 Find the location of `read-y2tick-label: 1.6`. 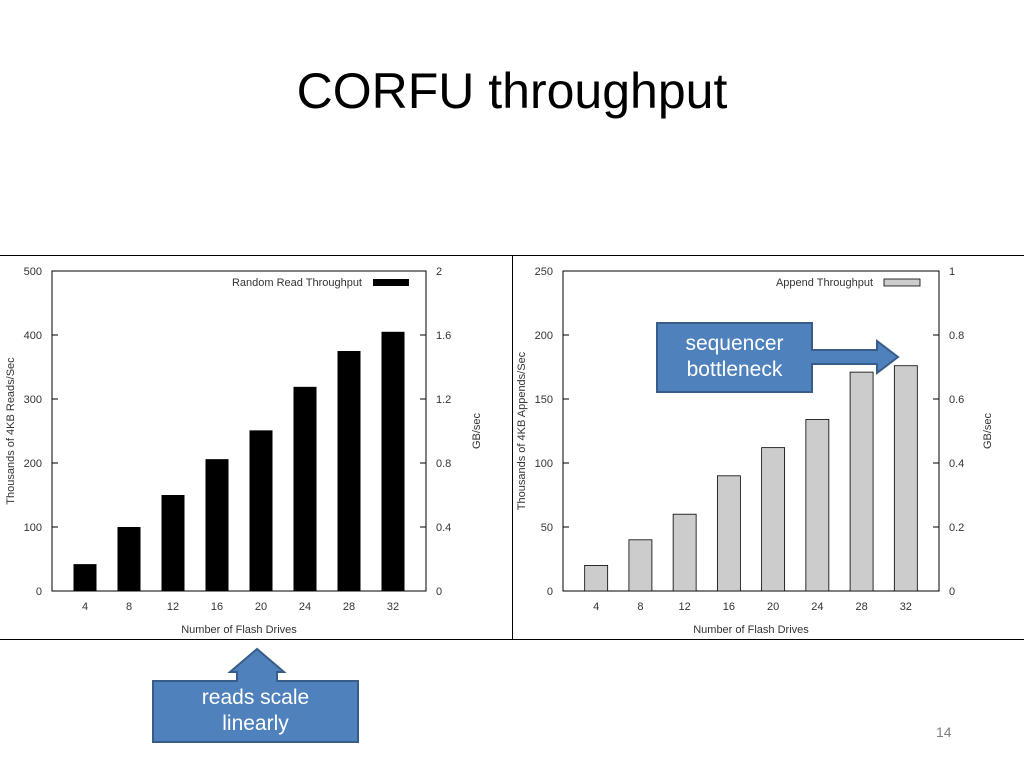

read-y2tick-label: 1.6 is located at coordinates (443, 336).